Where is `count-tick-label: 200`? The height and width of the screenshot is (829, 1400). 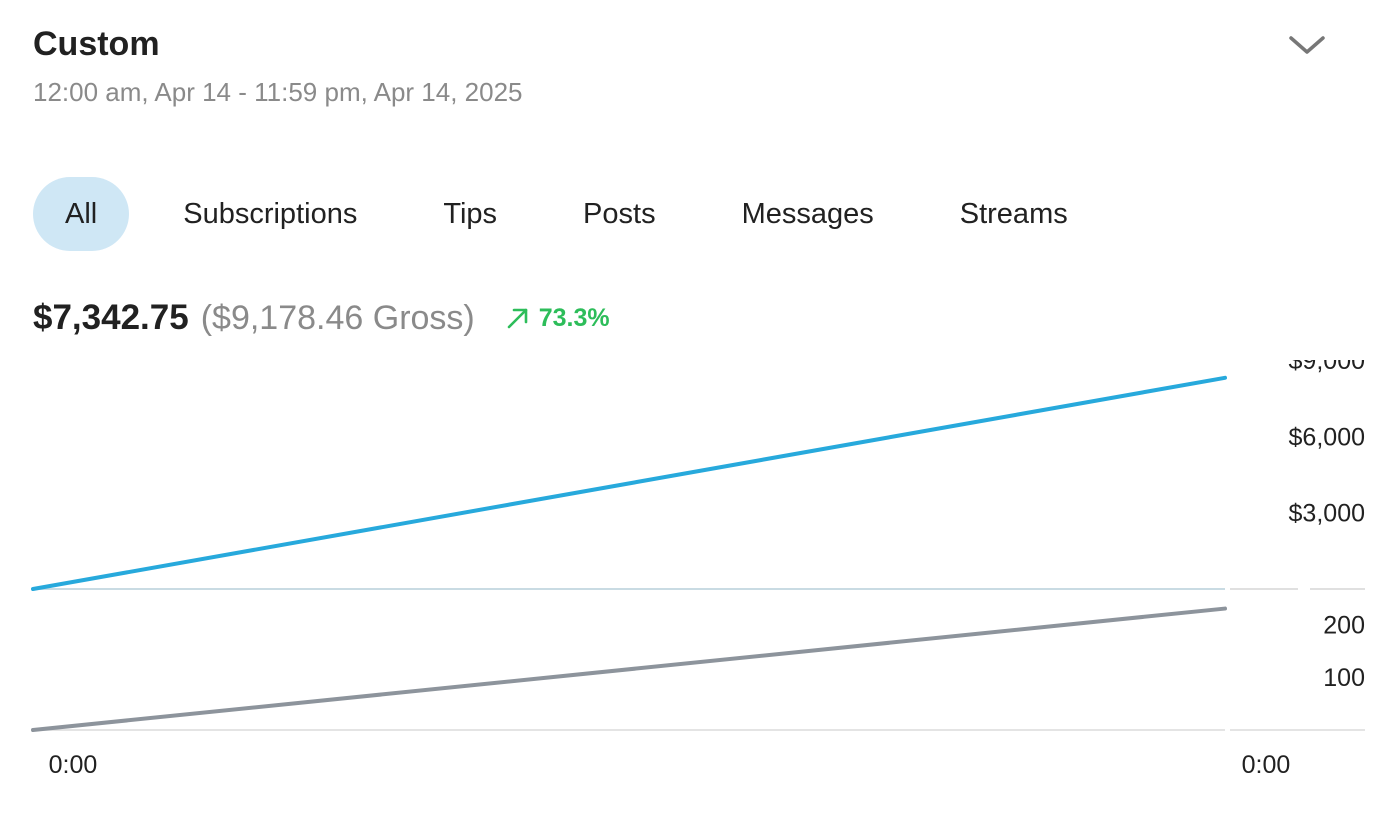 count-tick-label: 200 is located at coordinates (1344, 625).